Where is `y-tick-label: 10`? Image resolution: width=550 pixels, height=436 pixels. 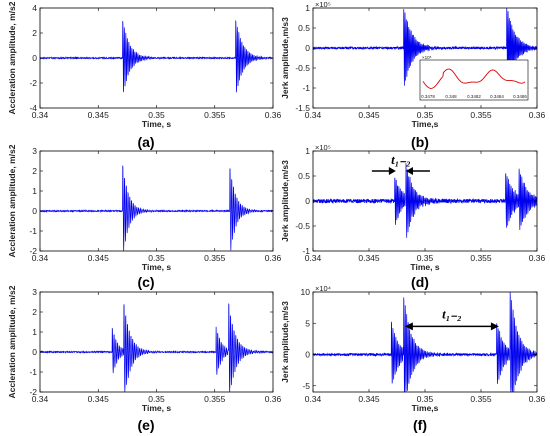
y-tick-label: 10 is located at coordinates (306, 292).